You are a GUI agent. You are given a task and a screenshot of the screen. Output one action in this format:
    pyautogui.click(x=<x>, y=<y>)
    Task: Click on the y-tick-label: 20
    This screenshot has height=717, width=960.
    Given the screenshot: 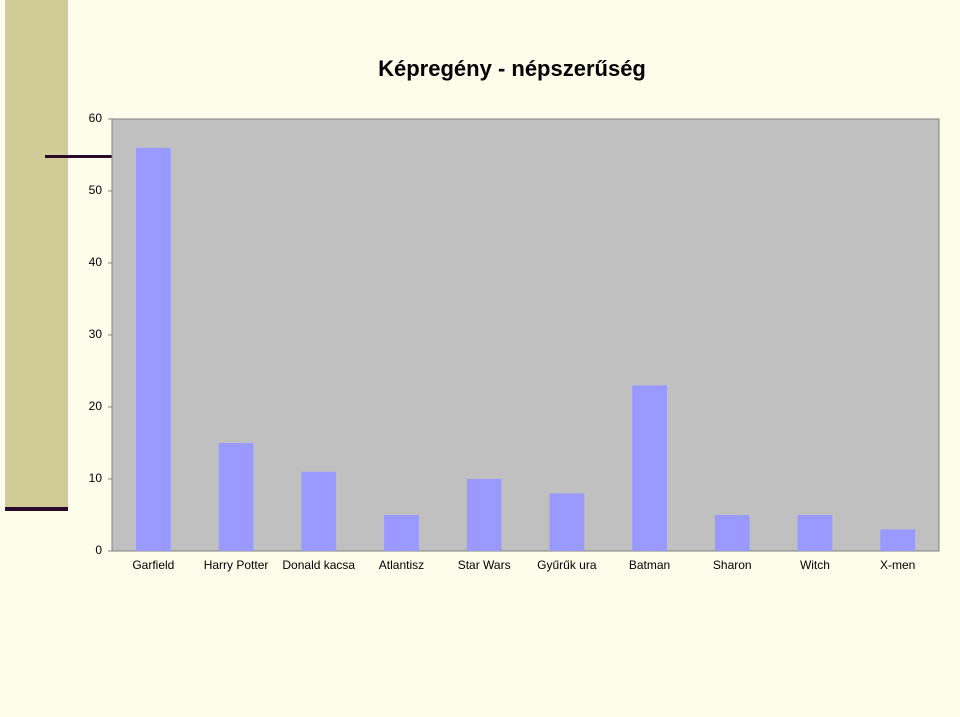 What is the action you would take?
    pyautogui.click(x=96, y=406)
    